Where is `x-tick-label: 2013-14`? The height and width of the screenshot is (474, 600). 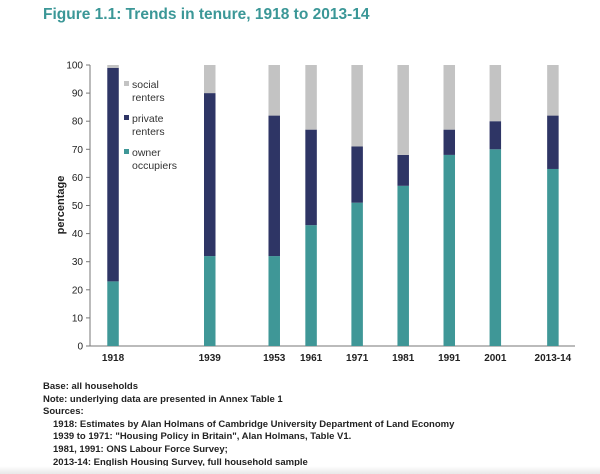
x-tick-label: 2013-14 is located at coordinates (553, 358).